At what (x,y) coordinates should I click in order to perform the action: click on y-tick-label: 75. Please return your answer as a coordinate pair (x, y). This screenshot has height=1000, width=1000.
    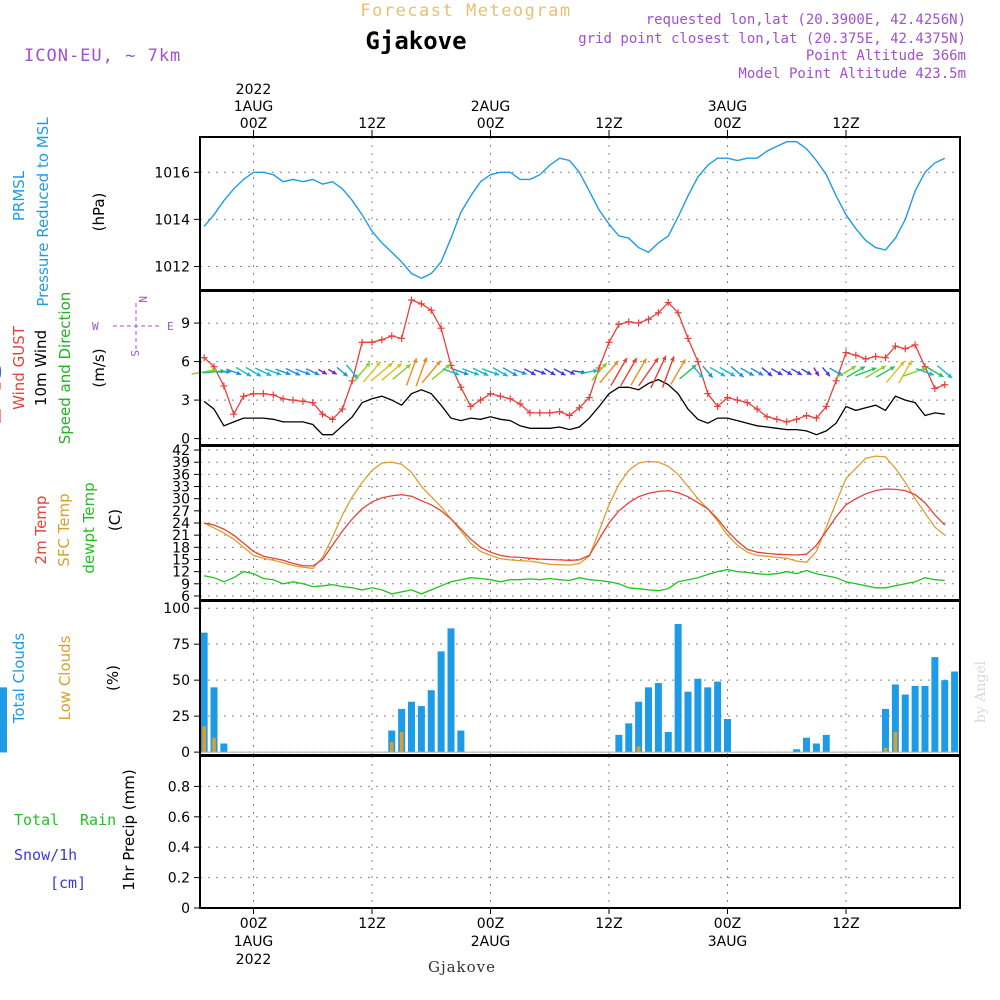
    Looking at the image, I should click on (181, 645).